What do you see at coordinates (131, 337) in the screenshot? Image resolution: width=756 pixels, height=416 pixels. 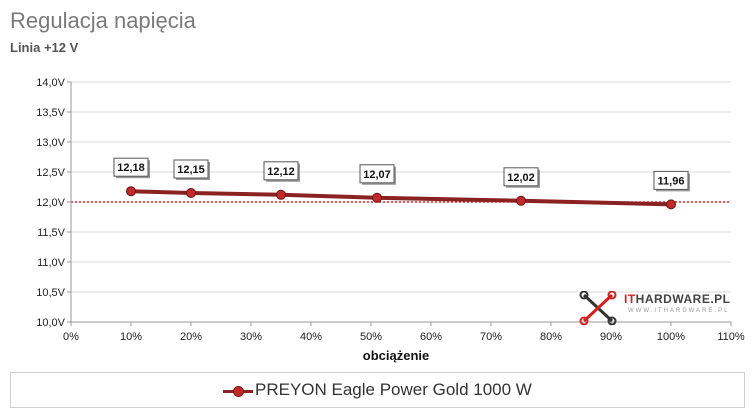 I see `x-tick-label: 10%` at bounding box center [131, 337].